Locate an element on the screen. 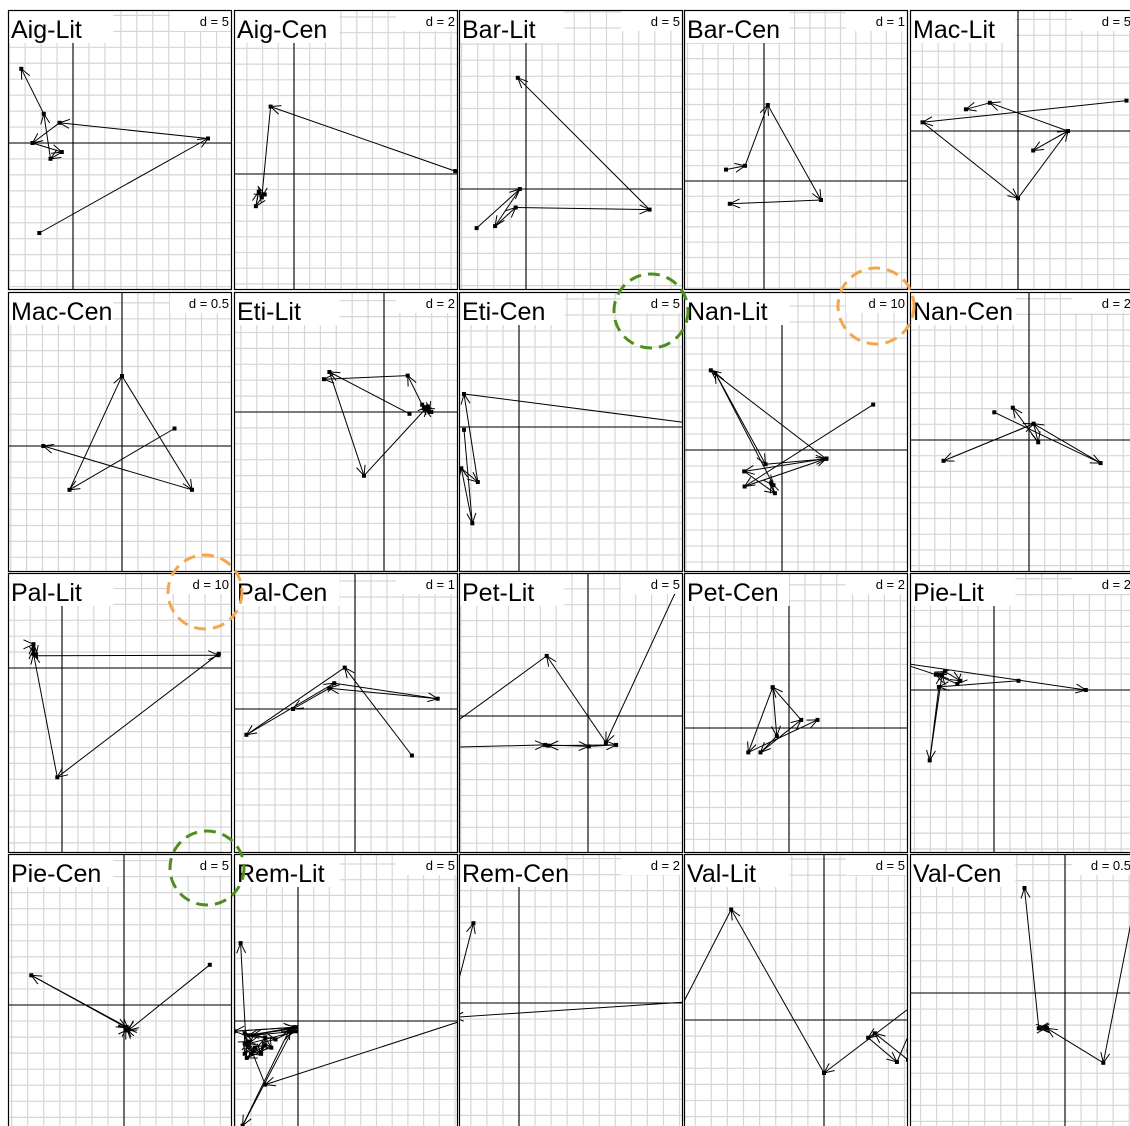 This screenshot has height=1126, width=1130. scale-label: d = 5 is located at coordinates (214, 865).